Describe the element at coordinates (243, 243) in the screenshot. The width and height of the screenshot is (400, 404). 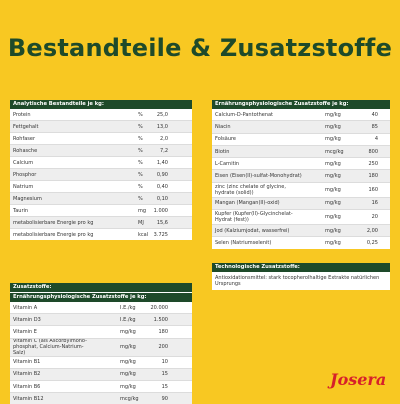
I see `row-name: Selen (Natriumselenit)` at that location.